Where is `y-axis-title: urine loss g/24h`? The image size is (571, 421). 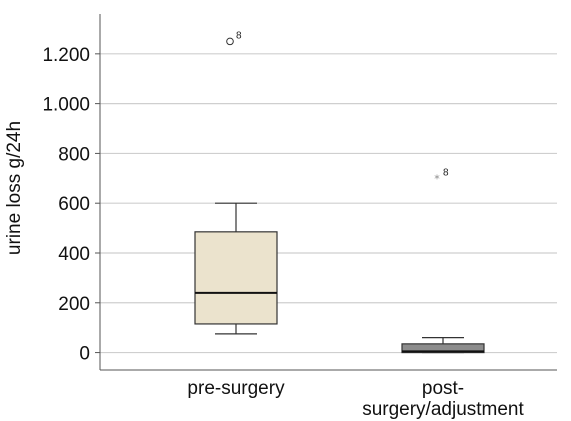 y-axis-title: urine loss g/24h is located at coordinates (14, 188).